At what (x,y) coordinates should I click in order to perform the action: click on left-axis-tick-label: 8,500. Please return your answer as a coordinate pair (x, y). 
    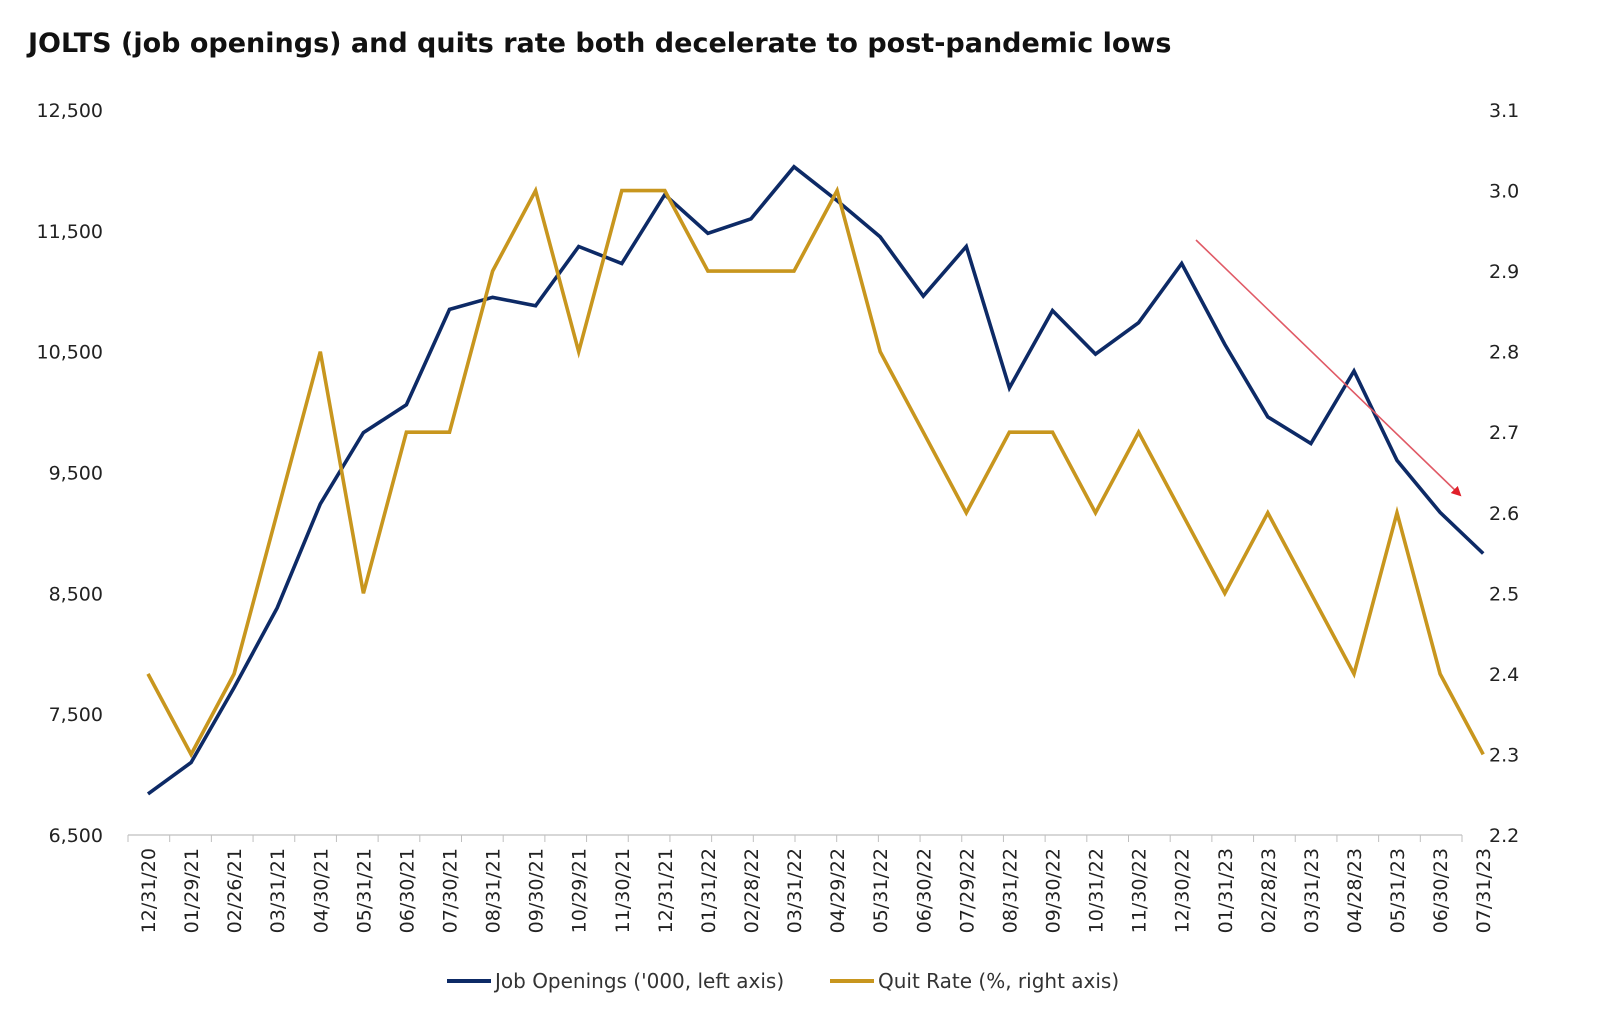
    Looking at the image, I should click on (76, 594).